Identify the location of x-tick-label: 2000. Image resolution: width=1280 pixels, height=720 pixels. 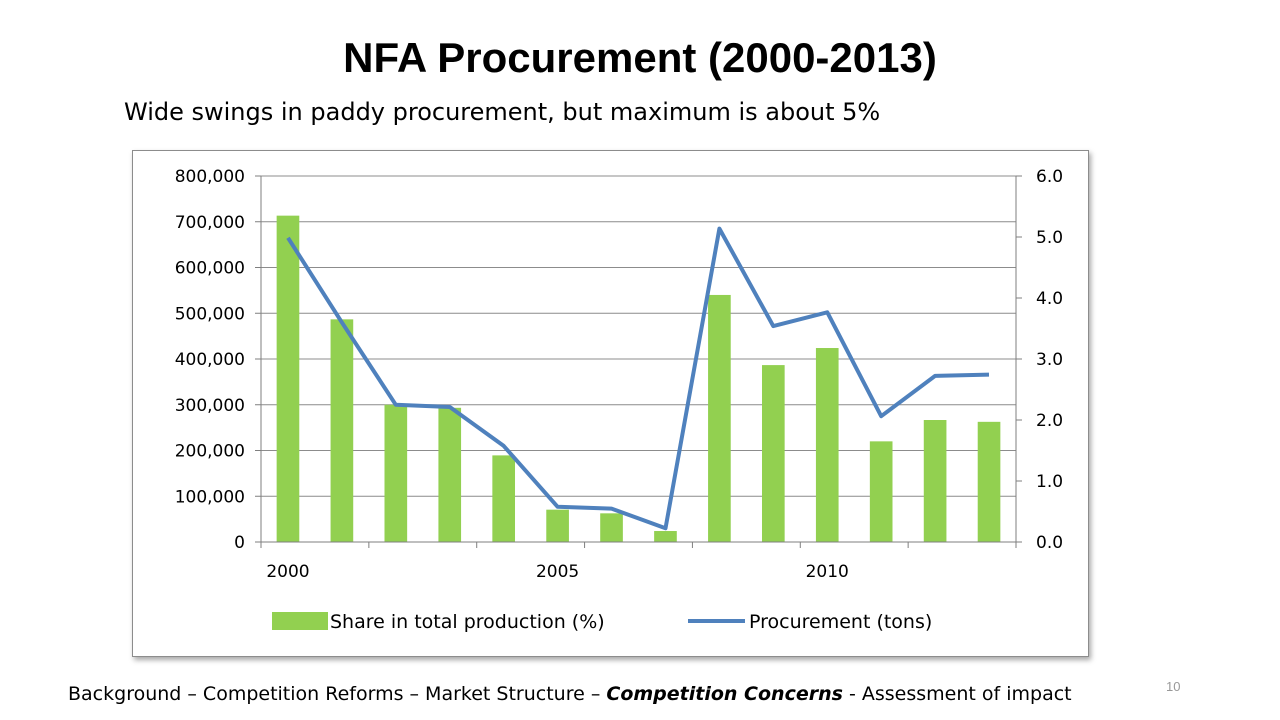
(287, 572).